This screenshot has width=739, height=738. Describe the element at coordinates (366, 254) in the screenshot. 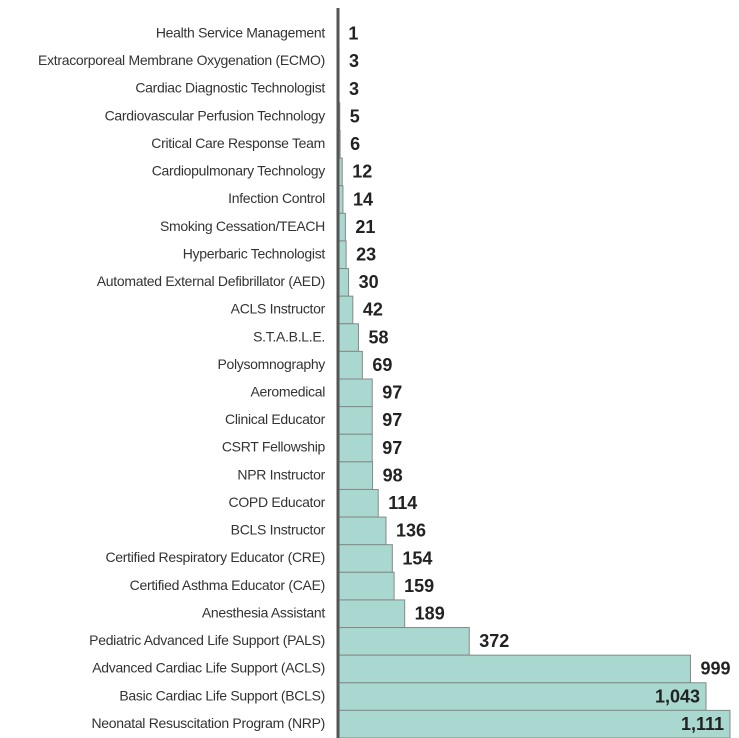

I see `value-label: 23` at that location.